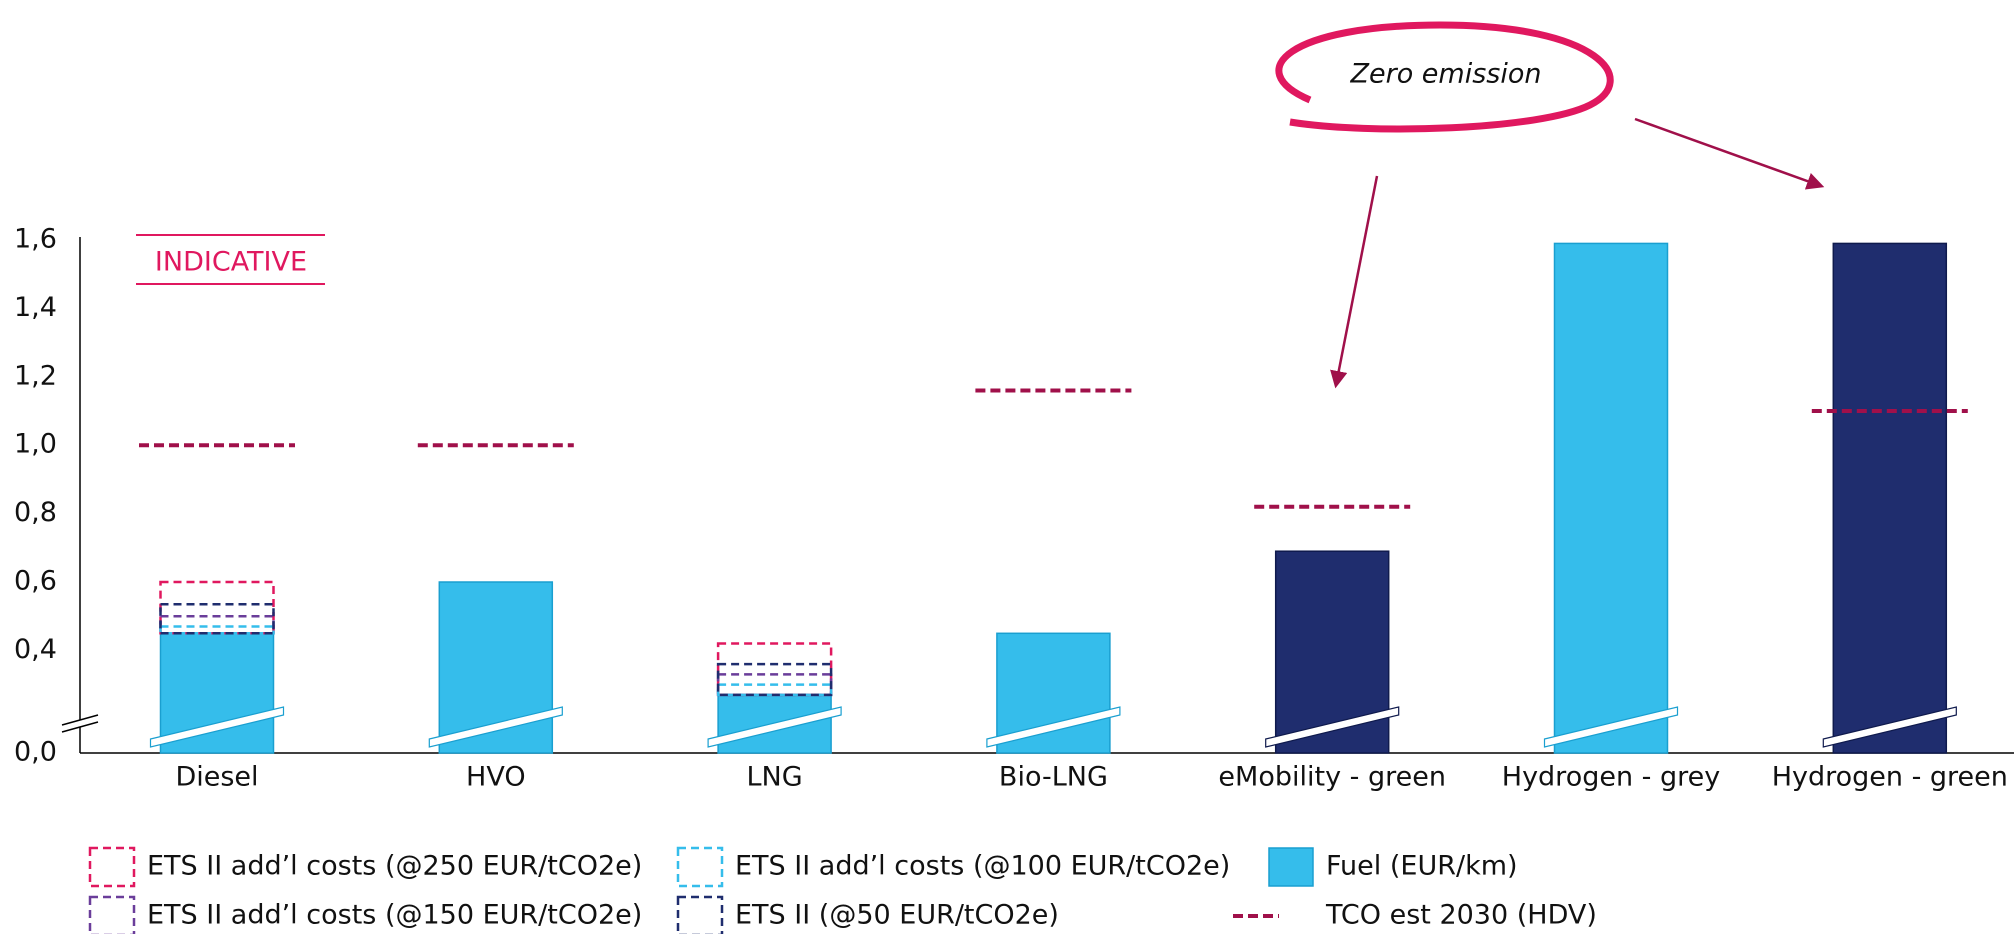 The height and width of the screenshot is (938, 2014). What do you see at coordinates (394, 866) in the screenshot?
I see `legend-label: ETS II add’l costs (@250 EUR/tCO2e)` at bounding box center [394, 866].